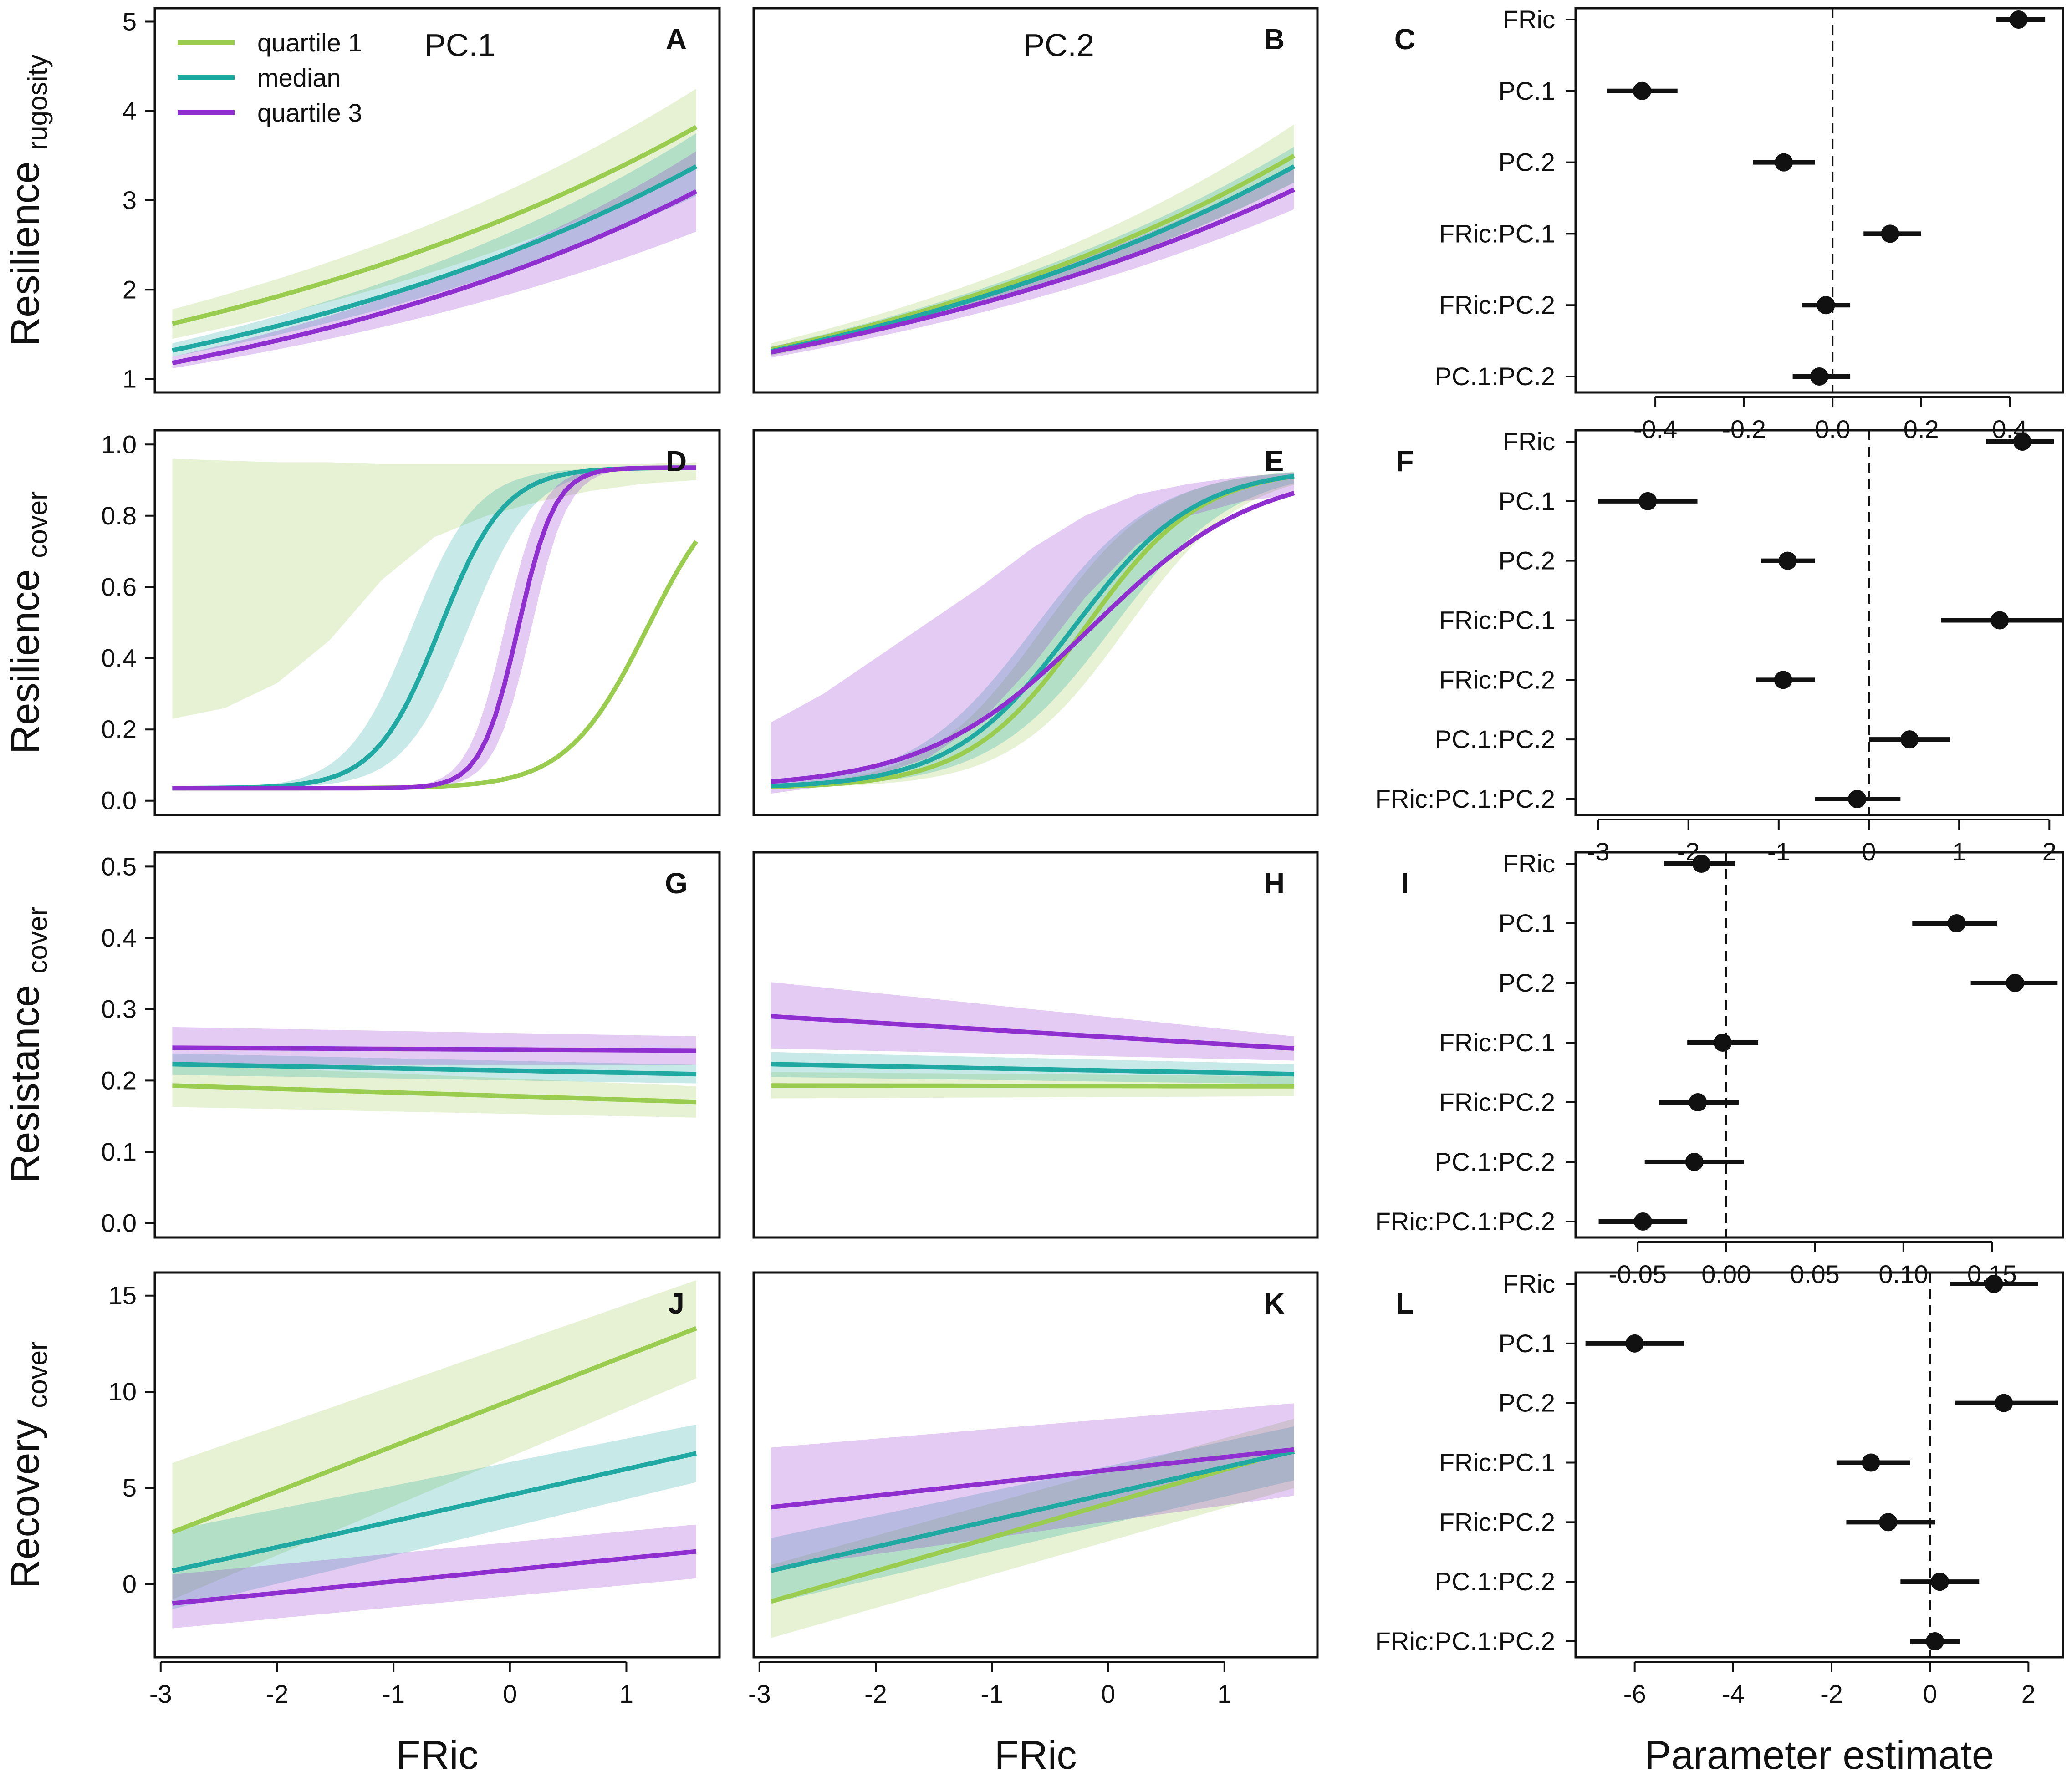 Image resolution: width=2072 pixels, height=1787 pixels. Describe the element at coordinates (1405, 1303) in the screenshot. I see `panel-letter: L` at that location.